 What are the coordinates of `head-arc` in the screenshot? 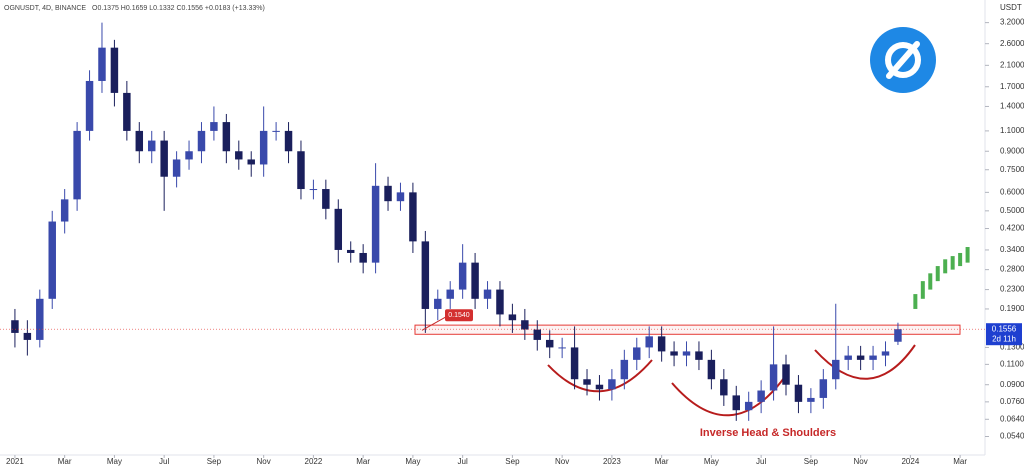 It's located at (728, 397).